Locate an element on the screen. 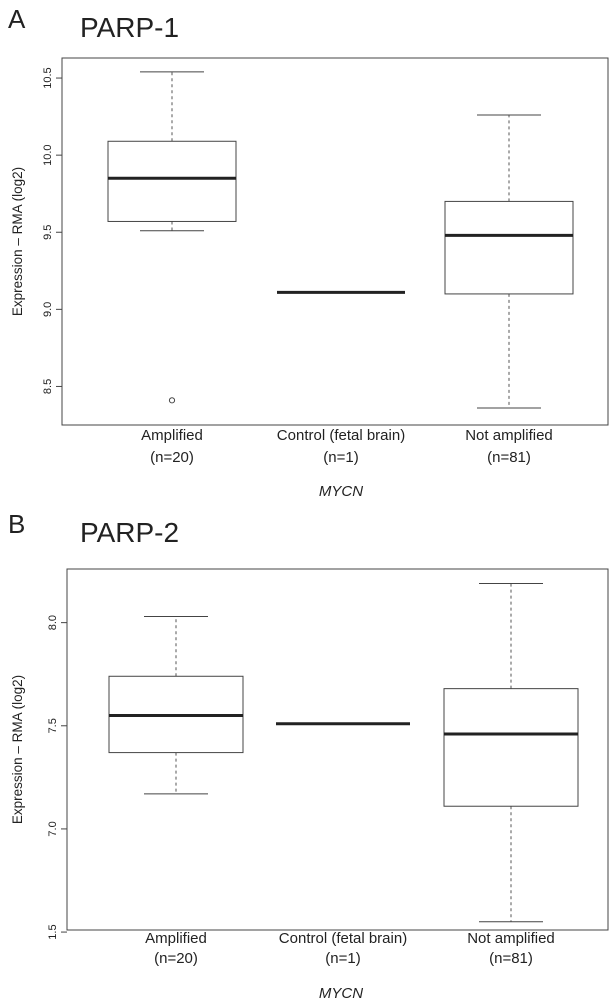 The height and width of the screenshot is (1007, 613). y-tick-label: 7.5 is located at coordinates (53, 725).